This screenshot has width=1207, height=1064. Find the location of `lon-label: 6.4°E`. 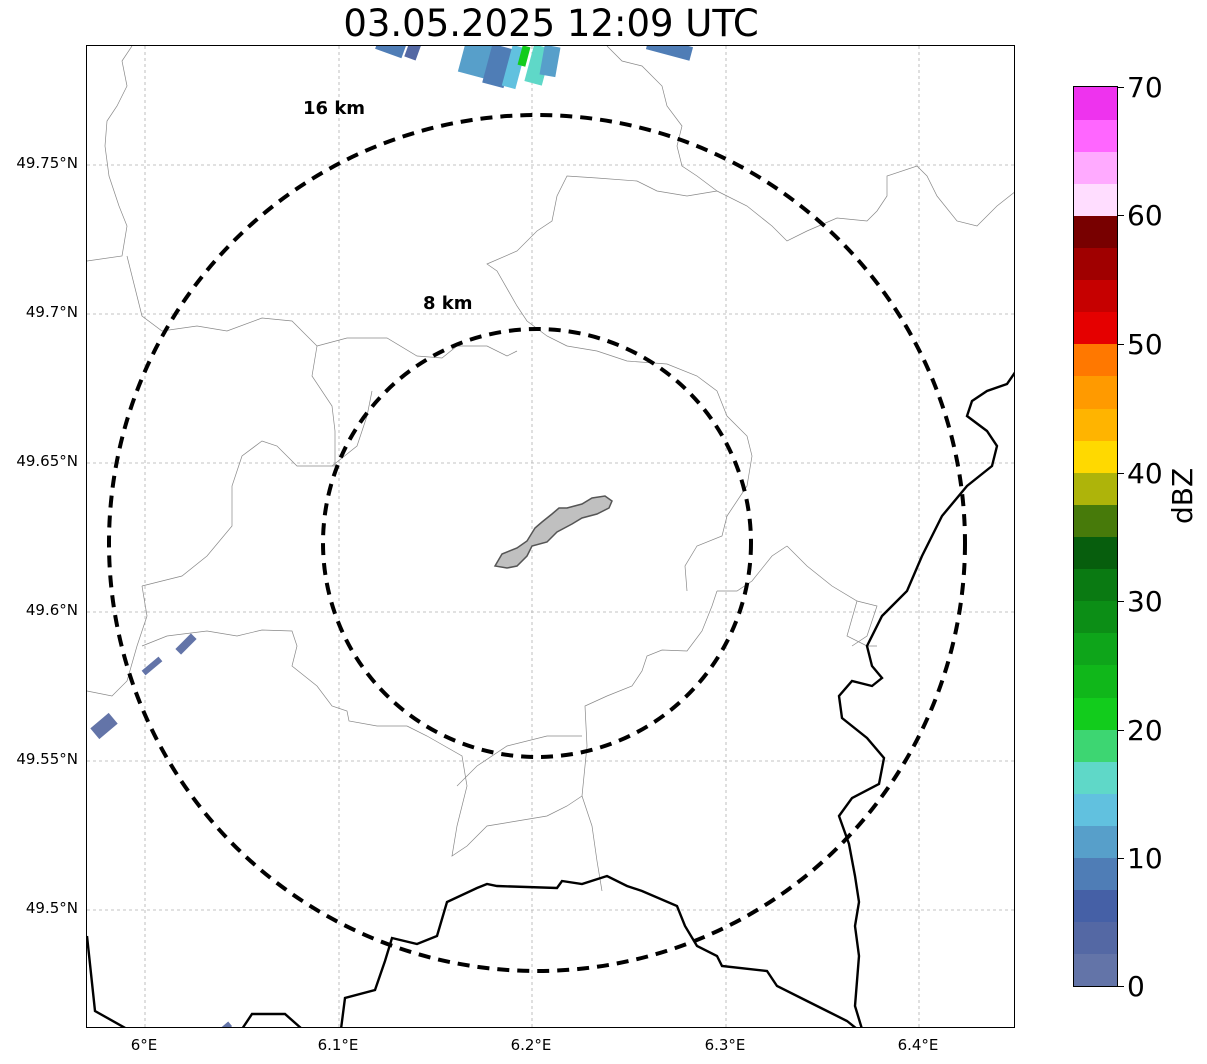

lon-label: 6.4°E is located at coordinates (918, 1045).